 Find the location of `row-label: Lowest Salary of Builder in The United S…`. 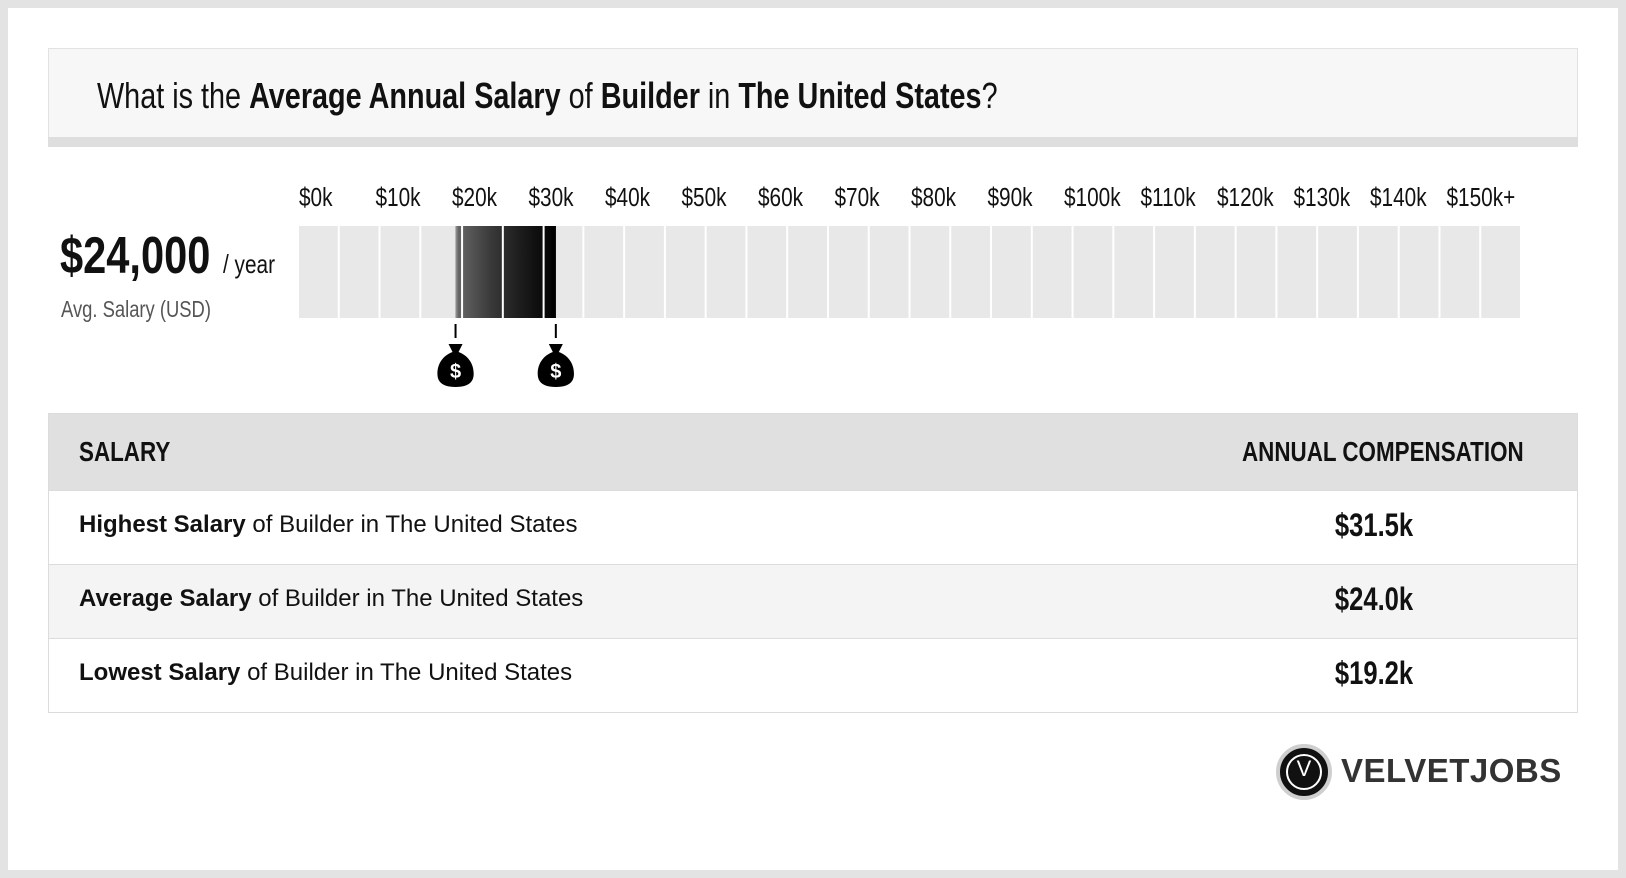

row-label: Lowest Salary of Builder in The United S… is located at coordinates (326, 672).